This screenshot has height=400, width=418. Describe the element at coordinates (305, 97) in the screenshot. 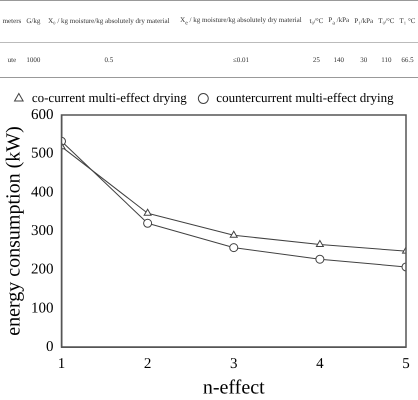

I see `legend-label: countercurrent multi-effect drying` at that location.